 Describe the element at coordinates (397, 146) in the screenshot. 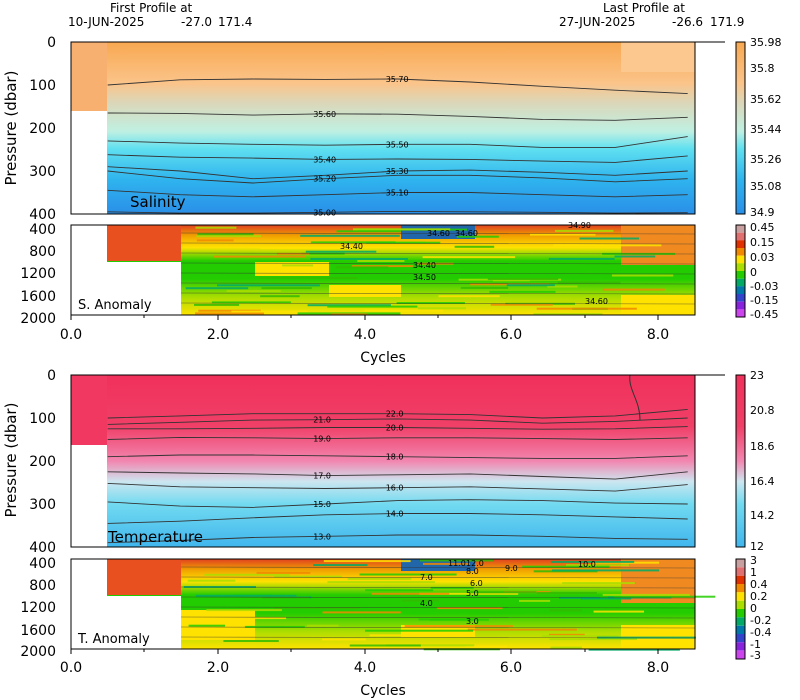

I see `salinity-contours: 35.70 35.60 35.50 35.40 35.30 35.20 35.10 35.00` at that location.